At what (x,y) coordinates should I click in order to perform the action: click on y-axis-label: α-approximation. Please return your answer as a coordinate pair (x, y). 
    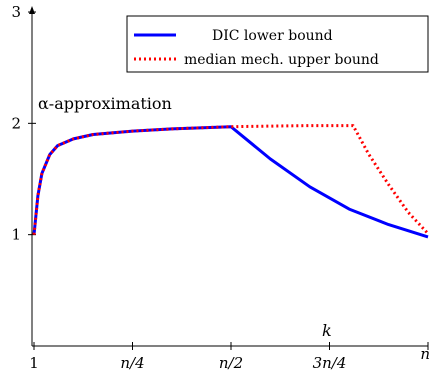
    Looking at the image, I should click on (105, 103).